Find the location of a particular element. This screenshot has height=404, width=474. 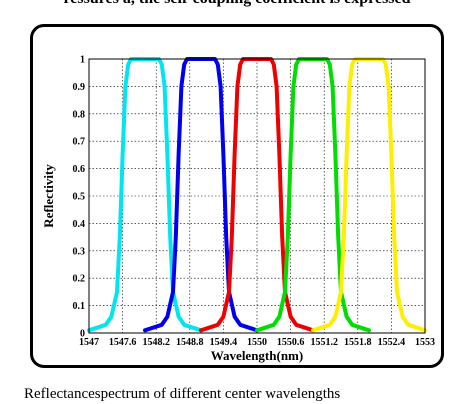

y-tick-label: 0.9 is located at coordinates (79, 87).